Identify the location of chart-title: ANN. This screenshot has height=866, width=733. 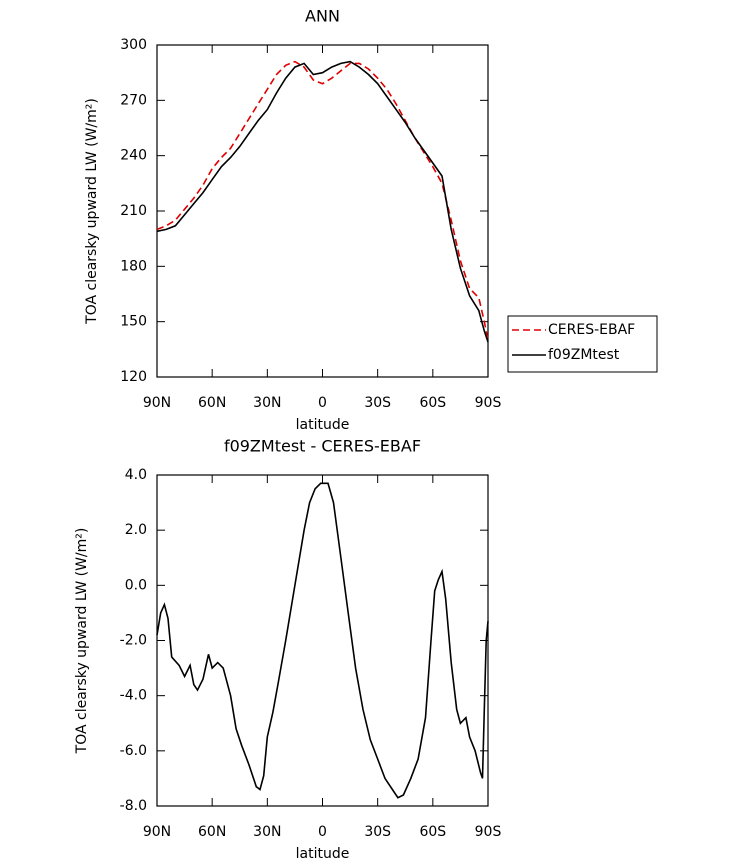
(322, 16).